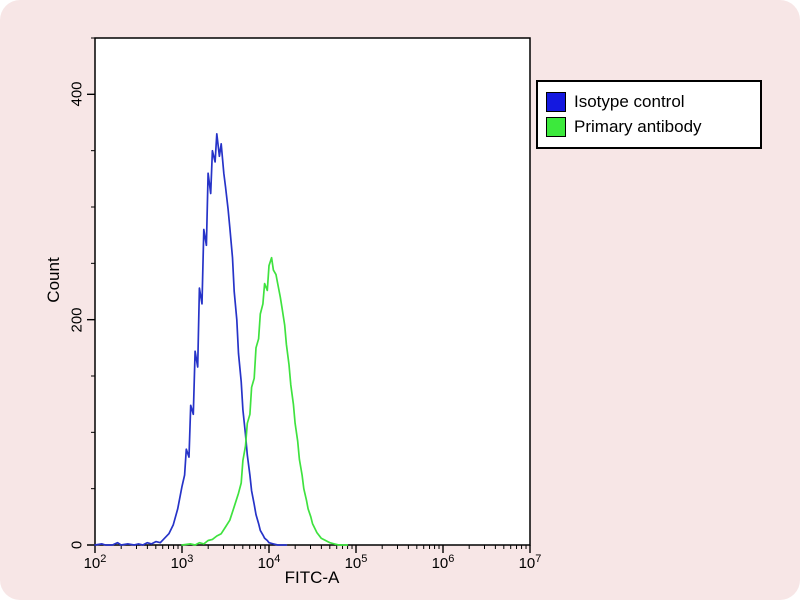 This screenshot has height=600, width=800. Describe the element at coordinates (77, 320) in the screenshot. I see `y-tick-label-200: 200` at that location.